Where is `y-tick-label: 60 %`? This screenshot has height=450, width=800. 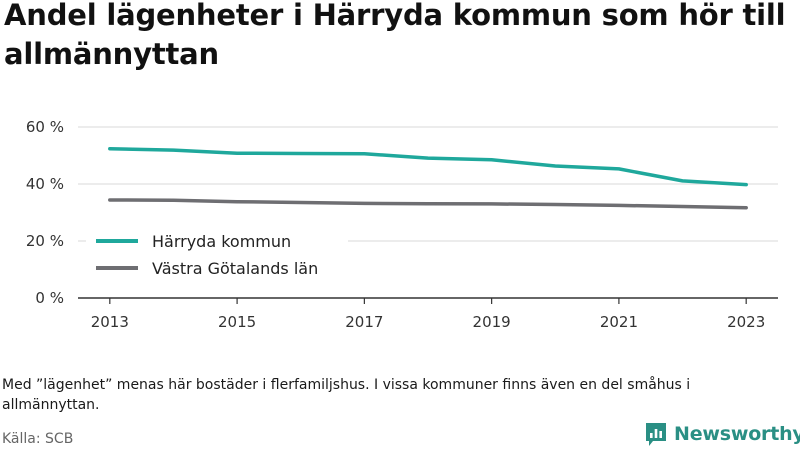
y-tick-label: 60 % is located at coordinates (45, 127).